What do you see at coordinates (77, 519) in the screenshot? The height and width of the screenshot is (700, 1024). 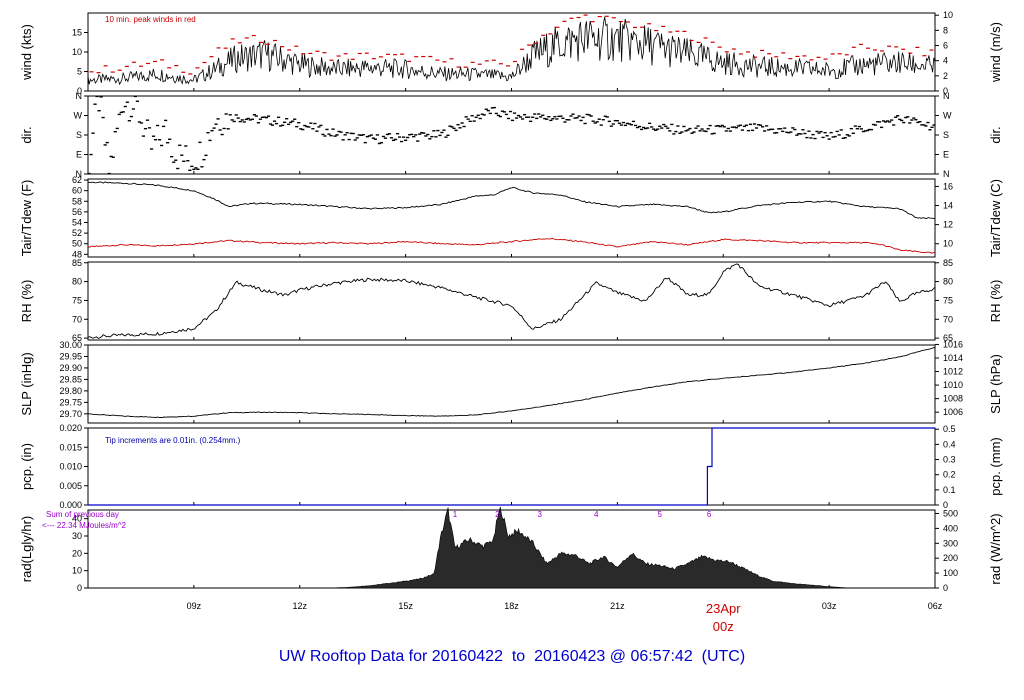 I see `rad-ytick-label: 40` at bounding box center [77, 519].